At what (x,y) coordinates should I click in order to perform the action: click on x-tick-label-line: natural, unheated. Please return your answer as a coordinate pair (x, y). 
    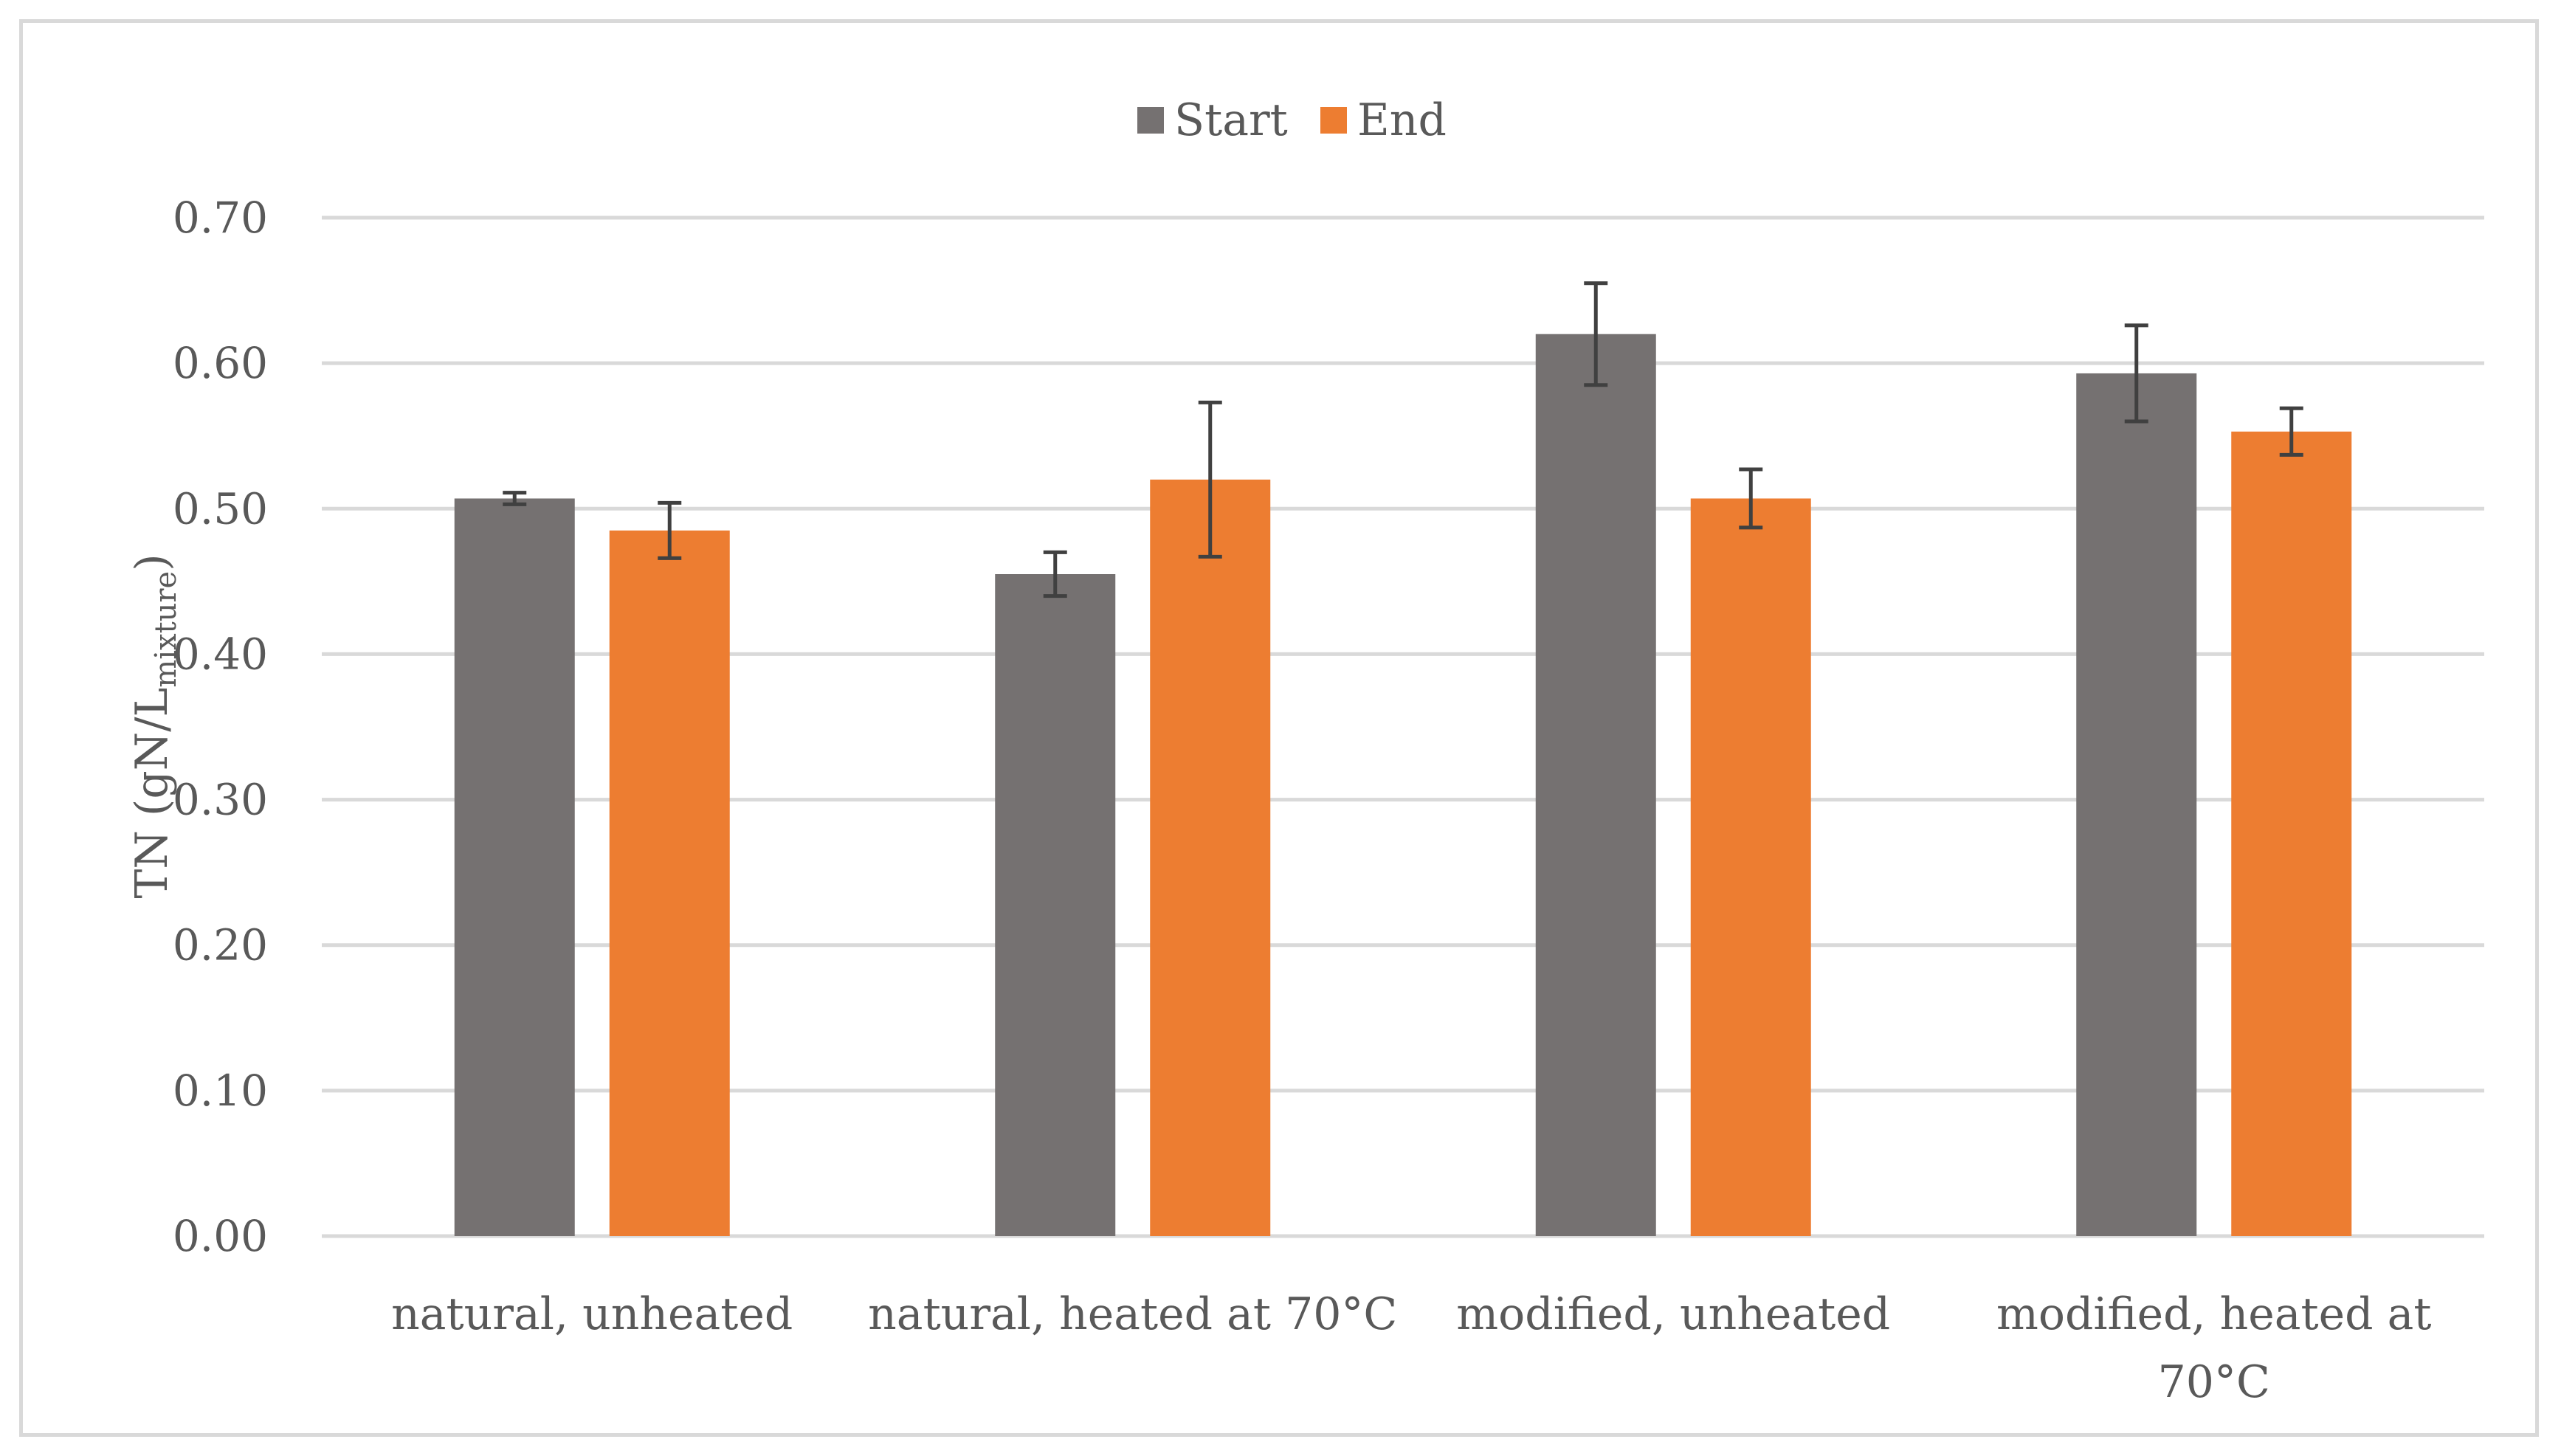
    Looking at the image, I should click on (592, 1314).